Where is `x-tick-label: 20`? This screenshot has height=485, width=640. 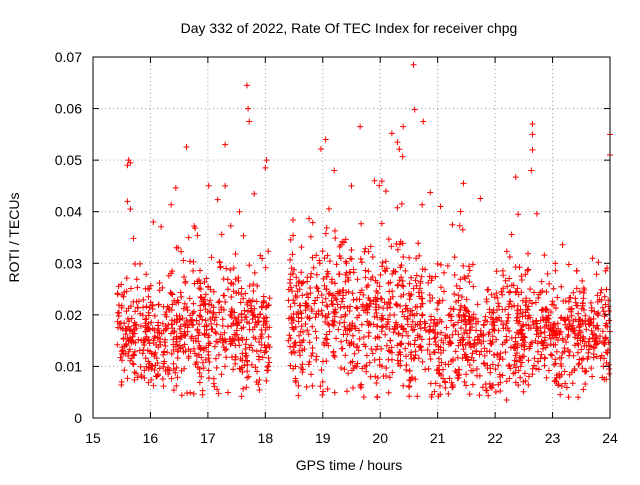 x-tick-label: 20 is located at coordinates (380, 438).